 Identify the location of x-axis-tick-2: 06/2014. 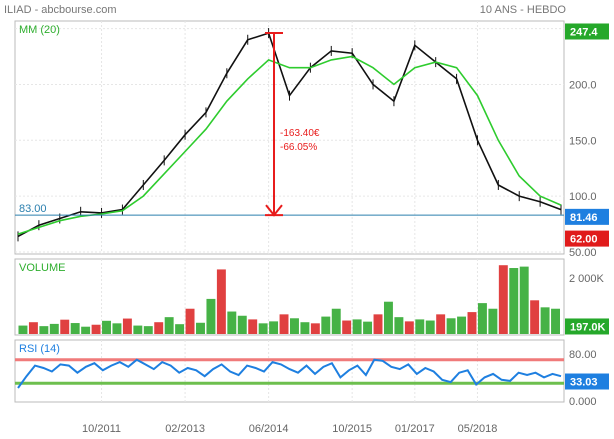
(269, 429).